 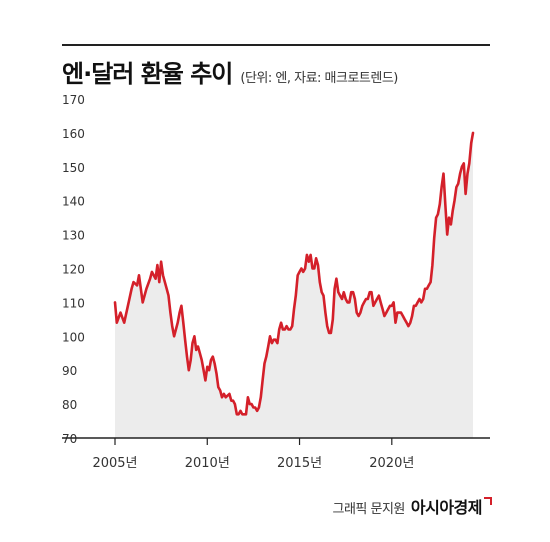 What do you see at coordinates (73, 168) in the screenshot?
I see `y-tick-label: 150` at bounding box center [73, 168].